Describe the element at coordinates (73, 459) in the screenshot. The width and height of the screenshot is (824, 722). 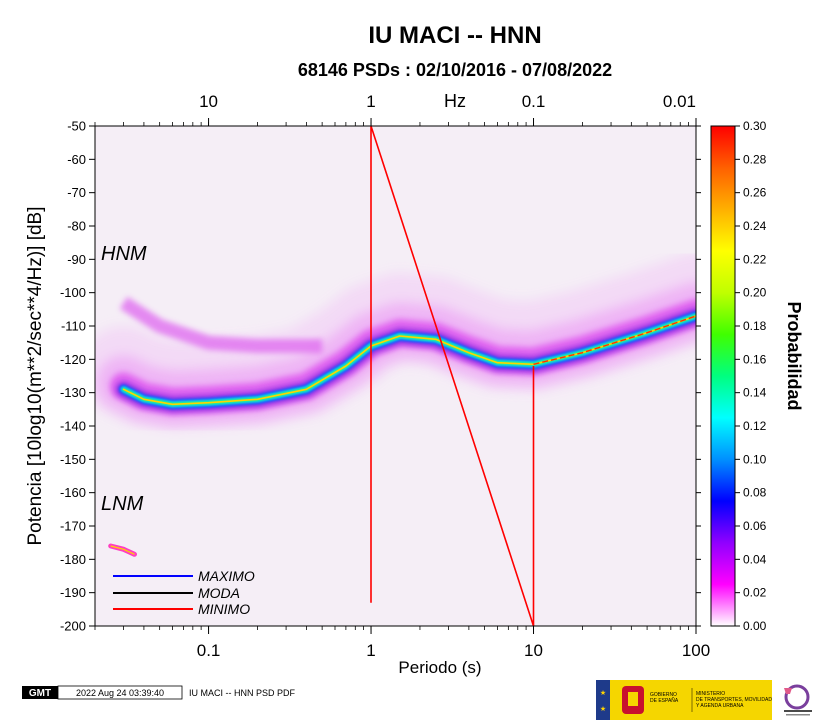
I see `y-tick-label: -150` at that location.